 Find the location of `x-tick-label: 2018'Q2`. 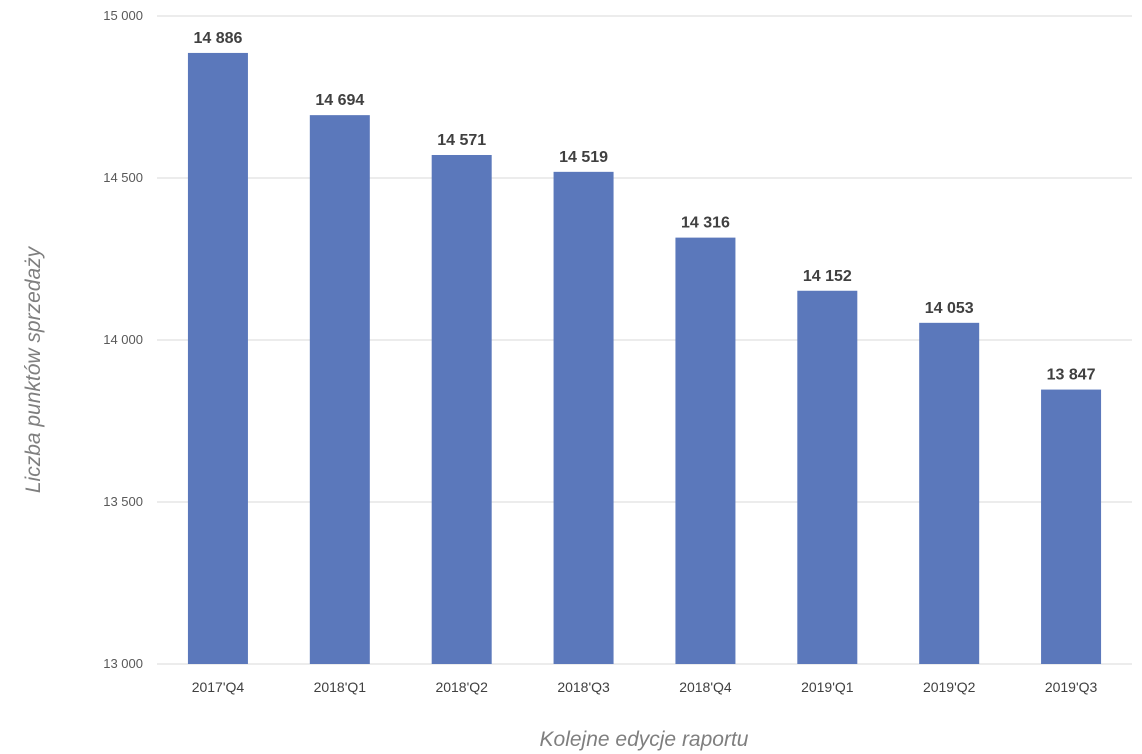

x-tick-label: 2018'Q2 is located at coordinates (461, 687).